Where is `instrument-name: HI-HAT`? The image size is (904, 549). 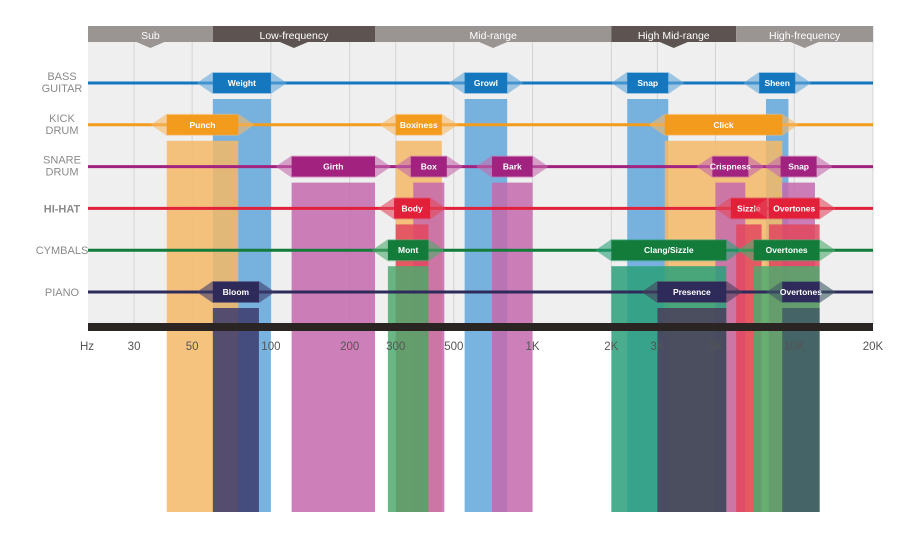
instrument-name: HI-HAT is located at coordinates (62, 209).